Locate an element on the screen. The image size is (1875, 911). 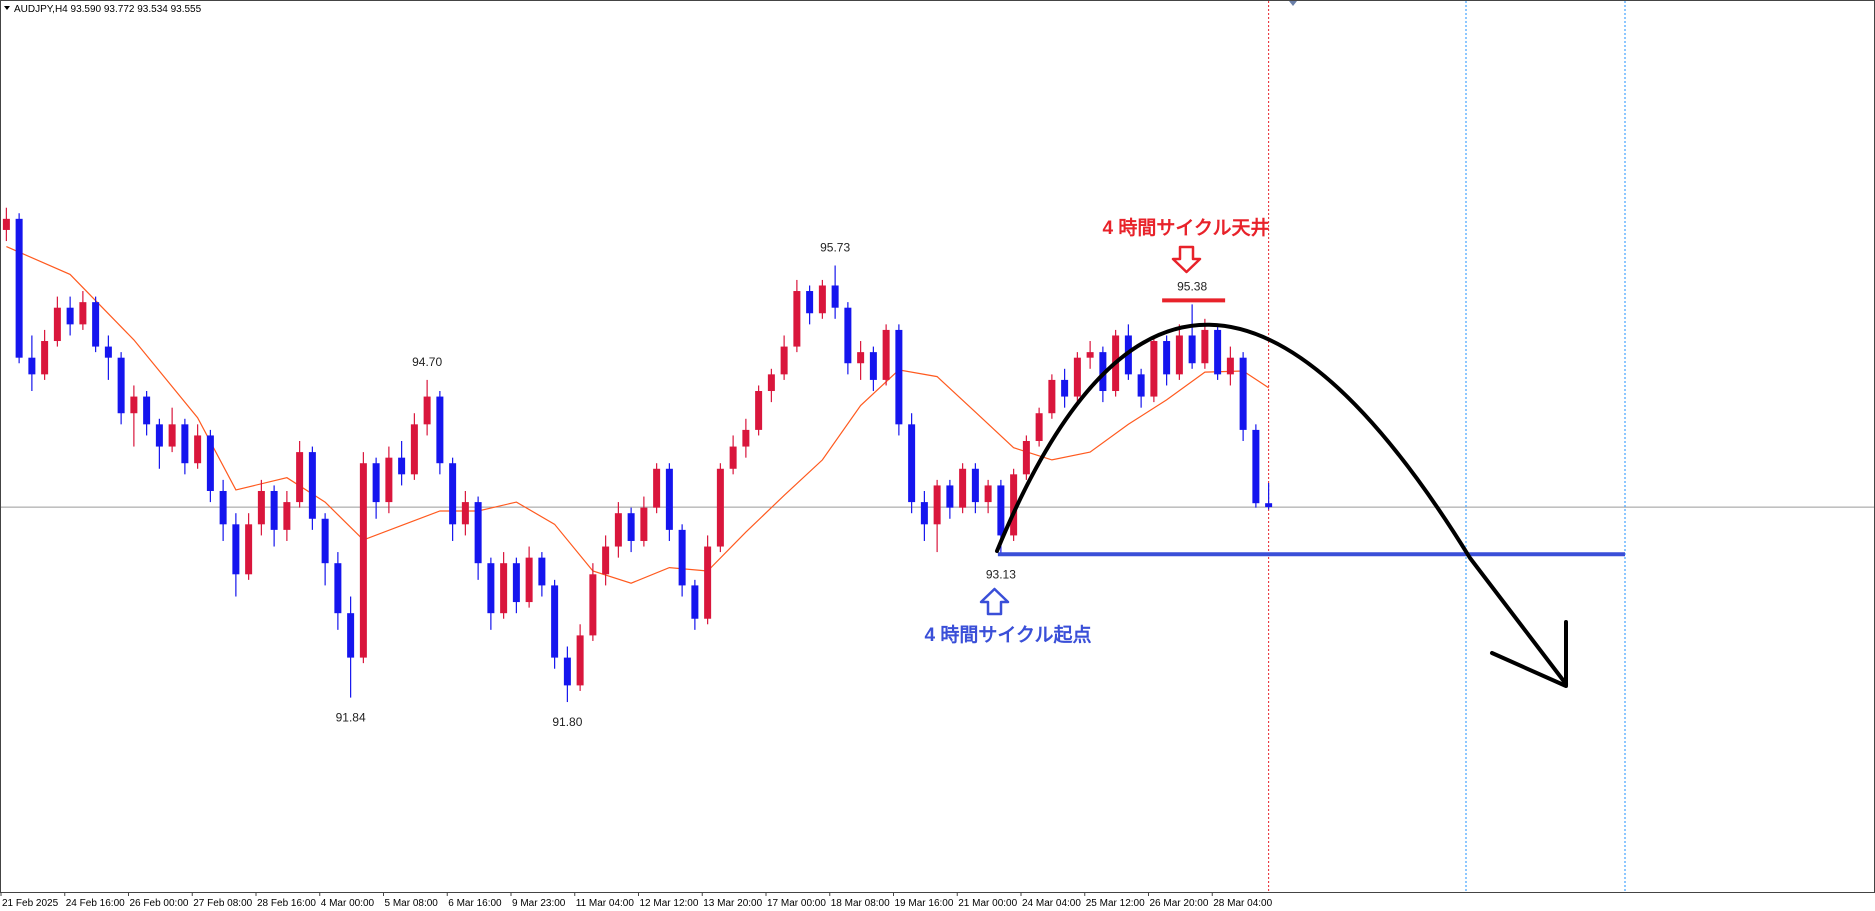
top-arrow is located at coordinates (1186, 259).